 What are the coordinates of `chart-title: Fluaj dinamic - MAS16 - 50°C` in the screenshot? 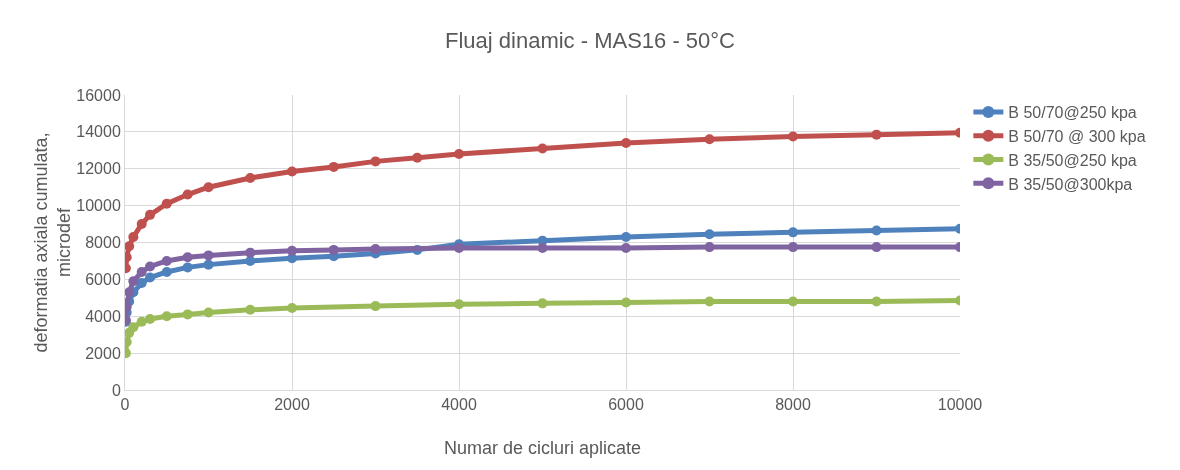 It's located at (590, 41).